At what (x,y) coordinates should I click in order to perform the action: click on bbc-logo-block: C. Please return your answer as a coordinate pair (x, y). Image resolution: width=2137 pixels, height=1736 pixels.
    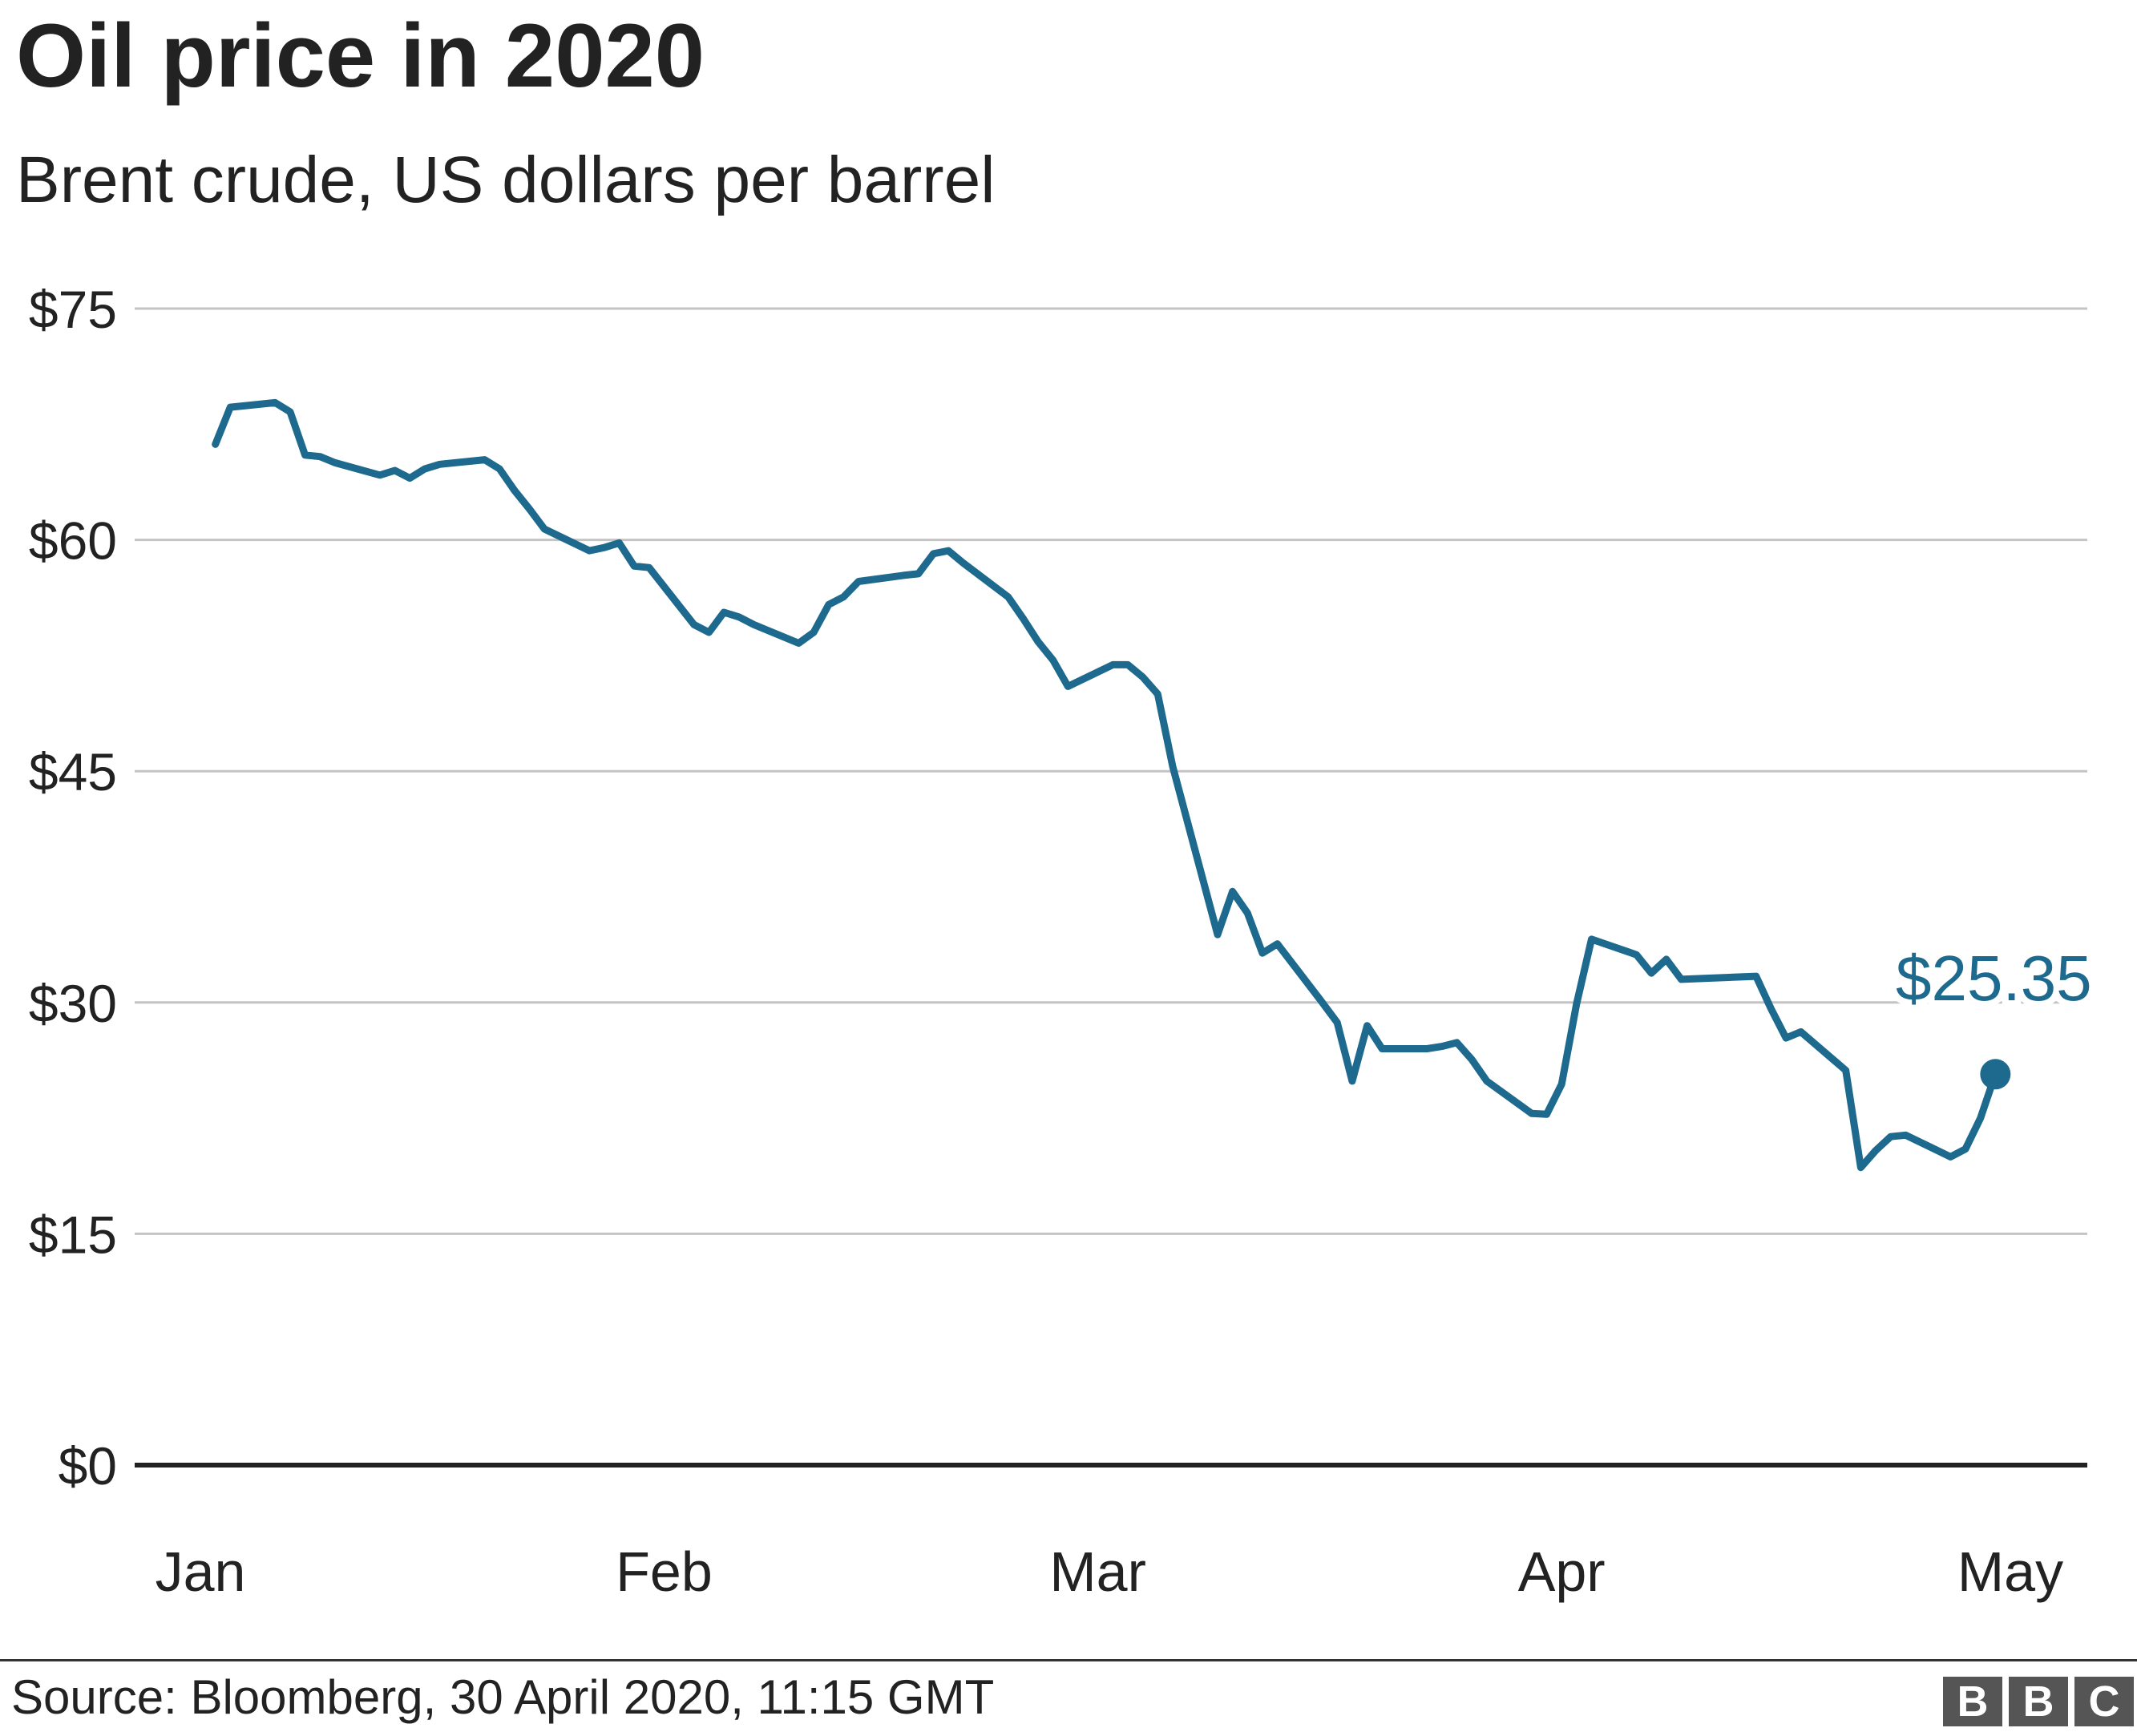
    Looking at the image, I should click on (2104, 1701).